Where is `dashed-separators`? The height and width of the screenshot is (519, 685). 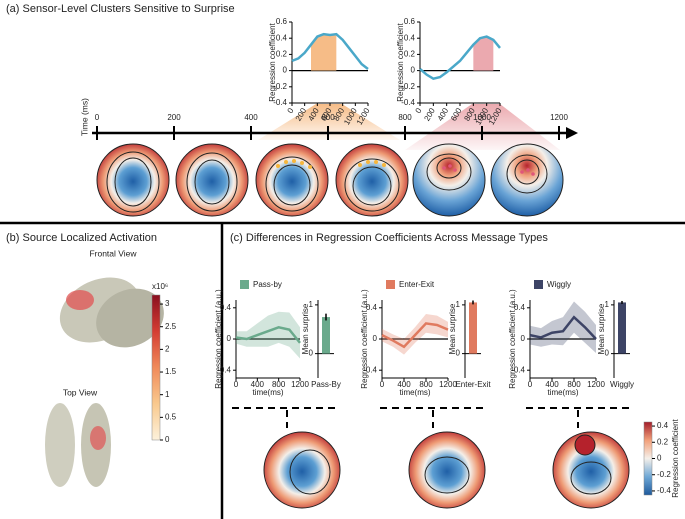
dashed-separators is located at coordinates (432, 417).